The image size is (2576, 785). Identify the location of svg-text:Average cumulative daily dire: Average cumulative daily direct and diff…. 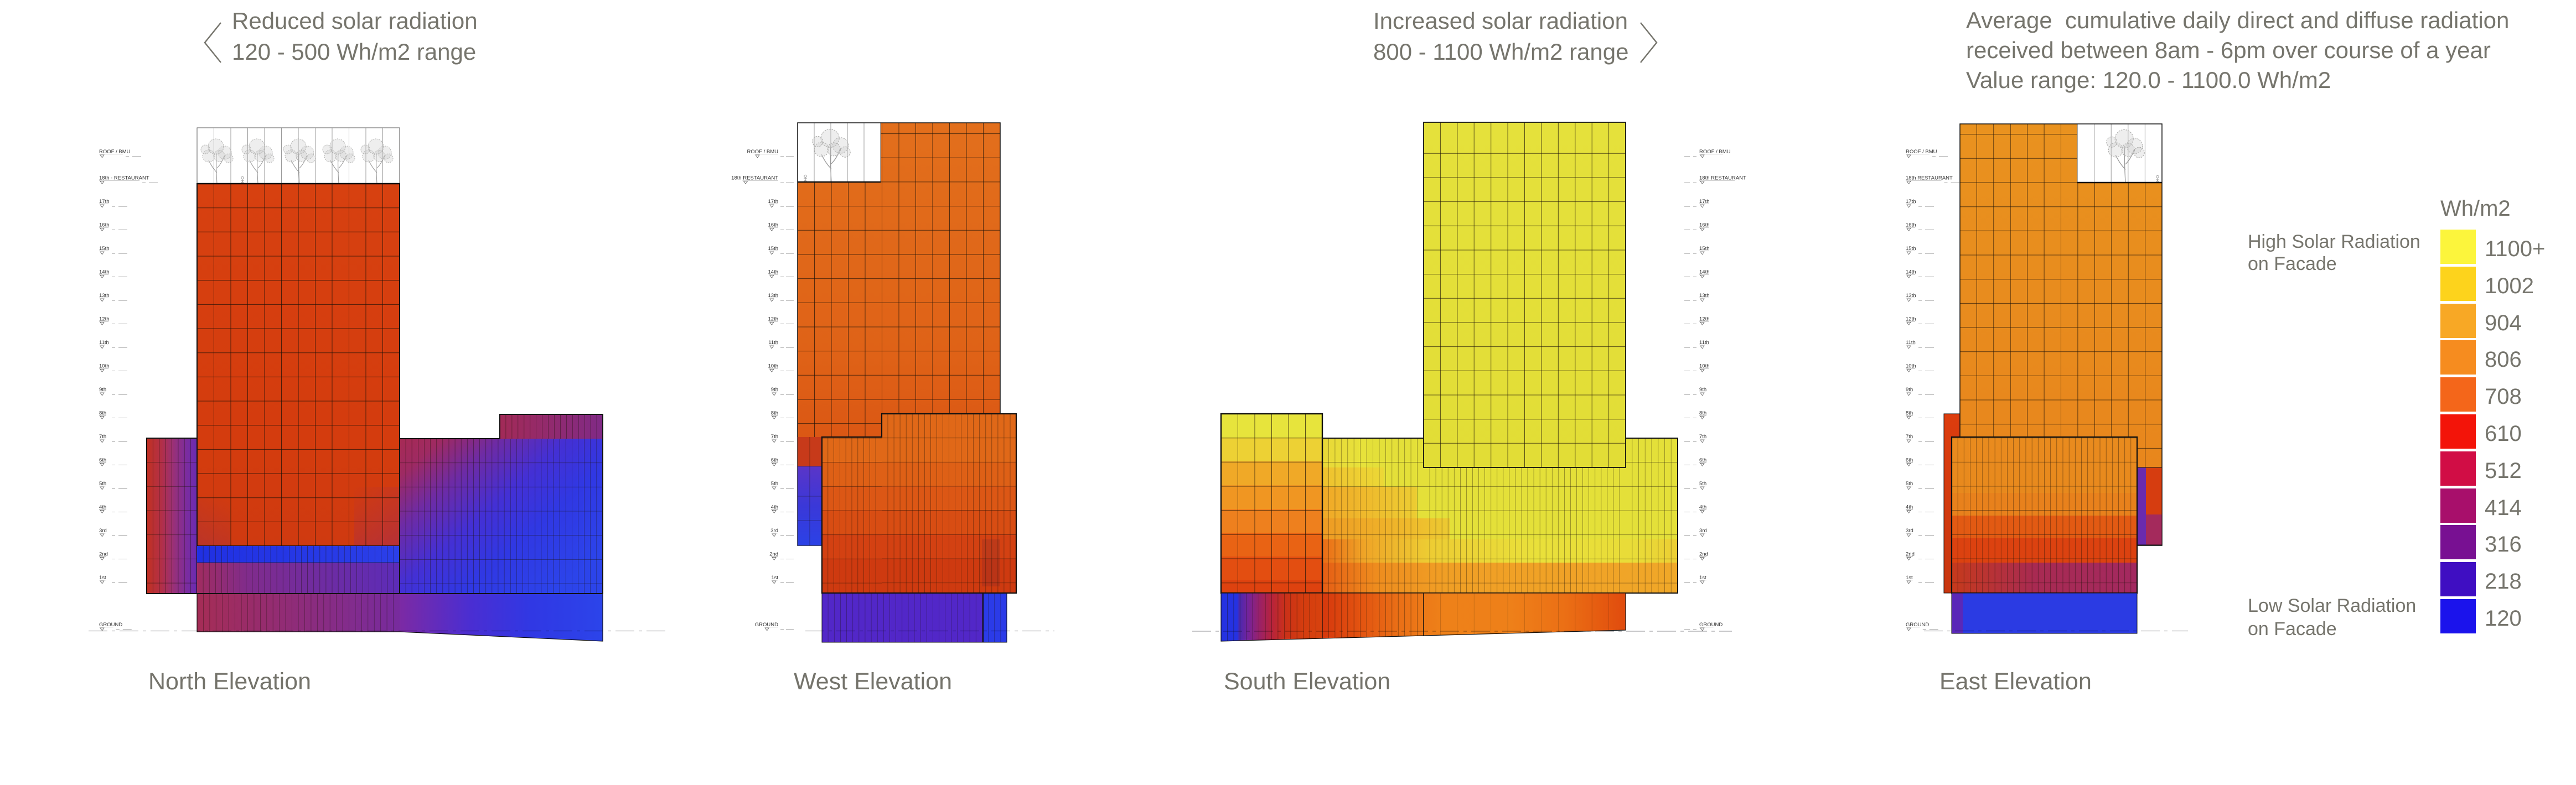
(2237, 20).